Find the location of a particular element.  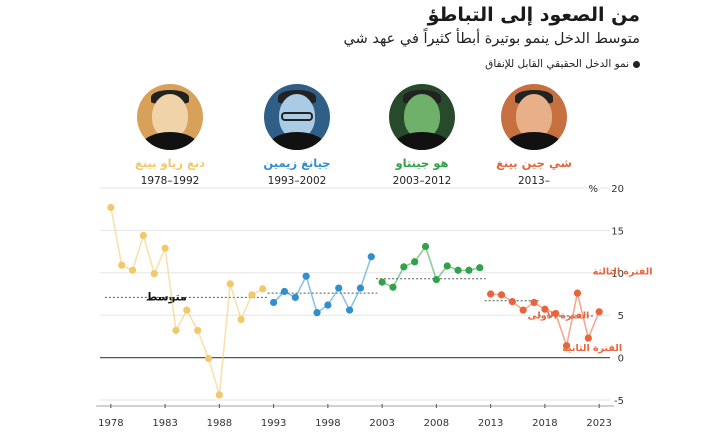

hu-portrait-icon is located at coordinates (422, 117).